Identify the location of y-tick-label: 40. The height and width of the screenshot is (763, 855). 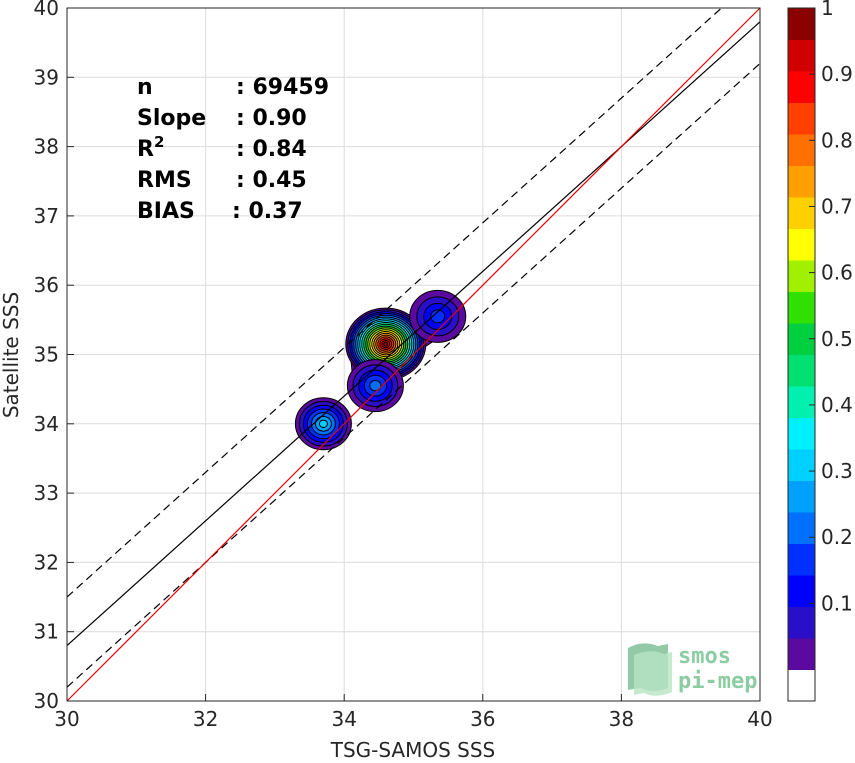
(46, 10).